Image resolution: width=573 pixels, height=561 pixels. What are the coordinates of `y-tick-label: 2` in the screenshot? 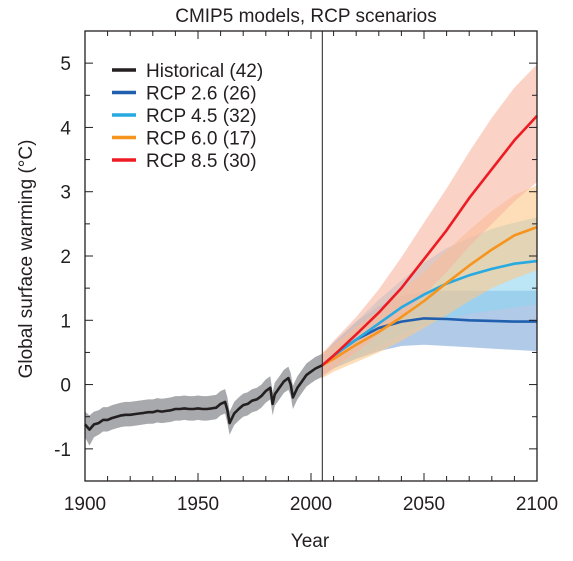 It's located at (65, 257).